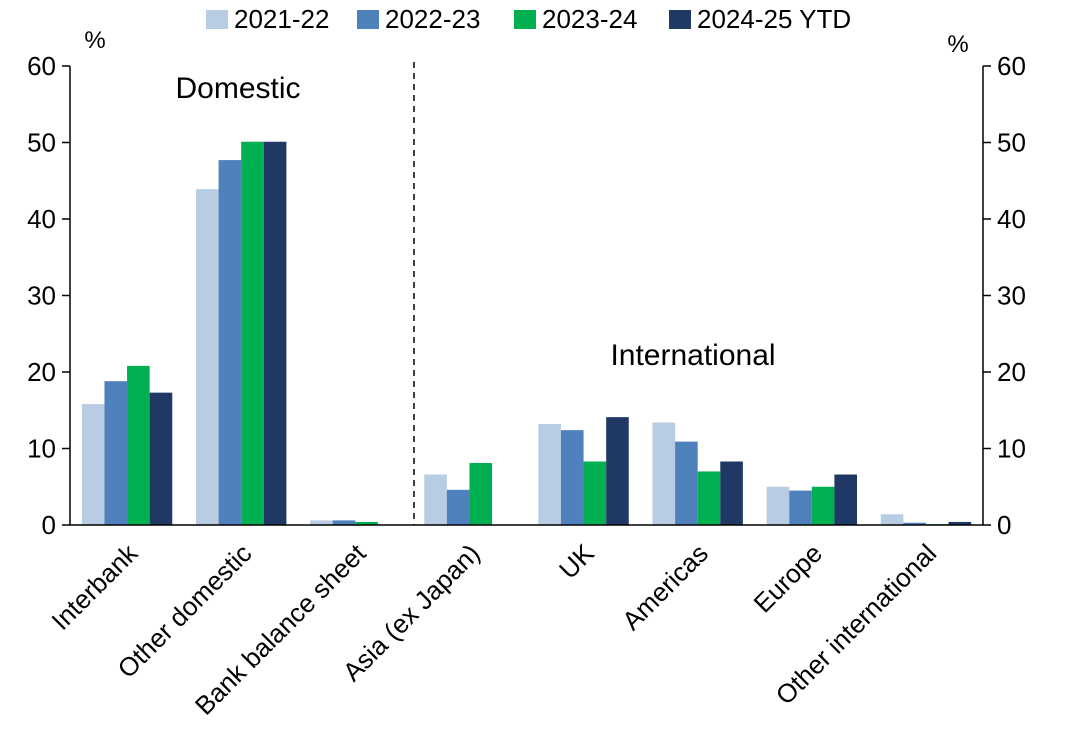 The height and width of the screenshot is (747, 1066). What do you see at coordinates (481, 494) in the screenshot?
I see `bar-2023-24-asia-ex-japan-` at bounding box center [481, 494].